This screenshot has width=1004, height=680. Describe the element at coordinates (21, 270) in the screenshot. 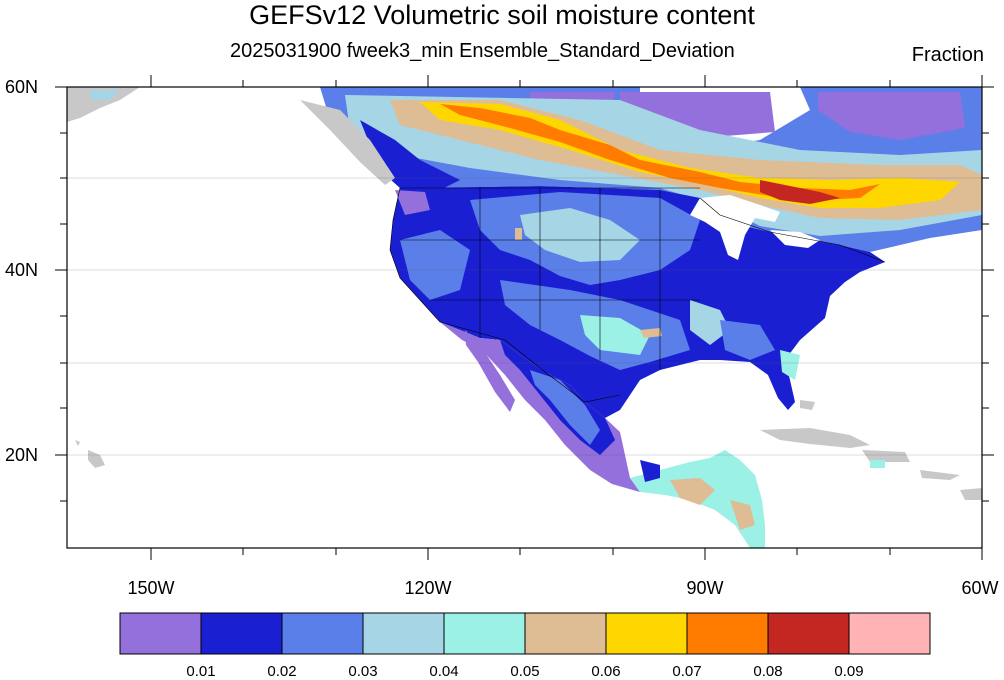

I see `lat-label-40n: 40N` at that location.